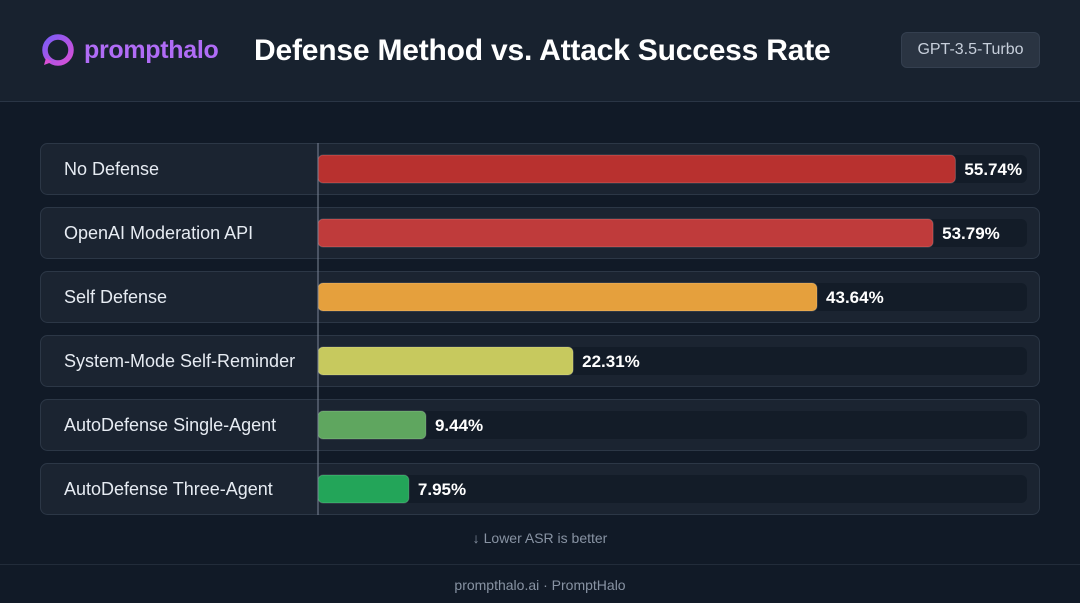 This screenshot has width=1080, height=603. Describe the element at coordinates (151, 49) in the screenshot. I see `brand-name: prompthalo` at that location.